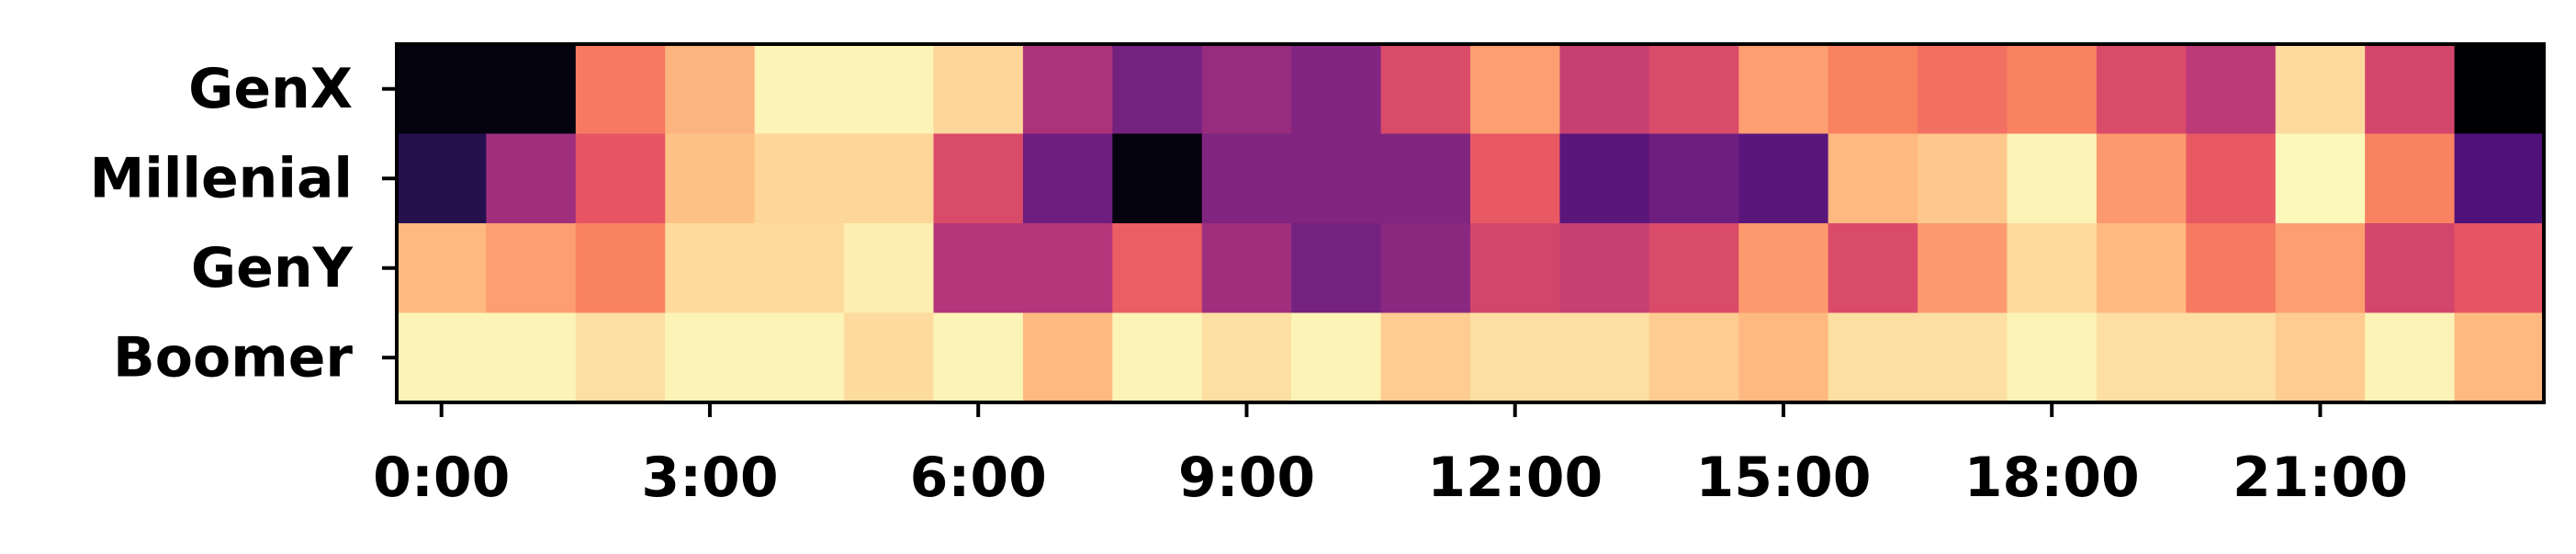  I want to click on y-axis: GenX Millenial GenY Boomer, so click(243, 223).